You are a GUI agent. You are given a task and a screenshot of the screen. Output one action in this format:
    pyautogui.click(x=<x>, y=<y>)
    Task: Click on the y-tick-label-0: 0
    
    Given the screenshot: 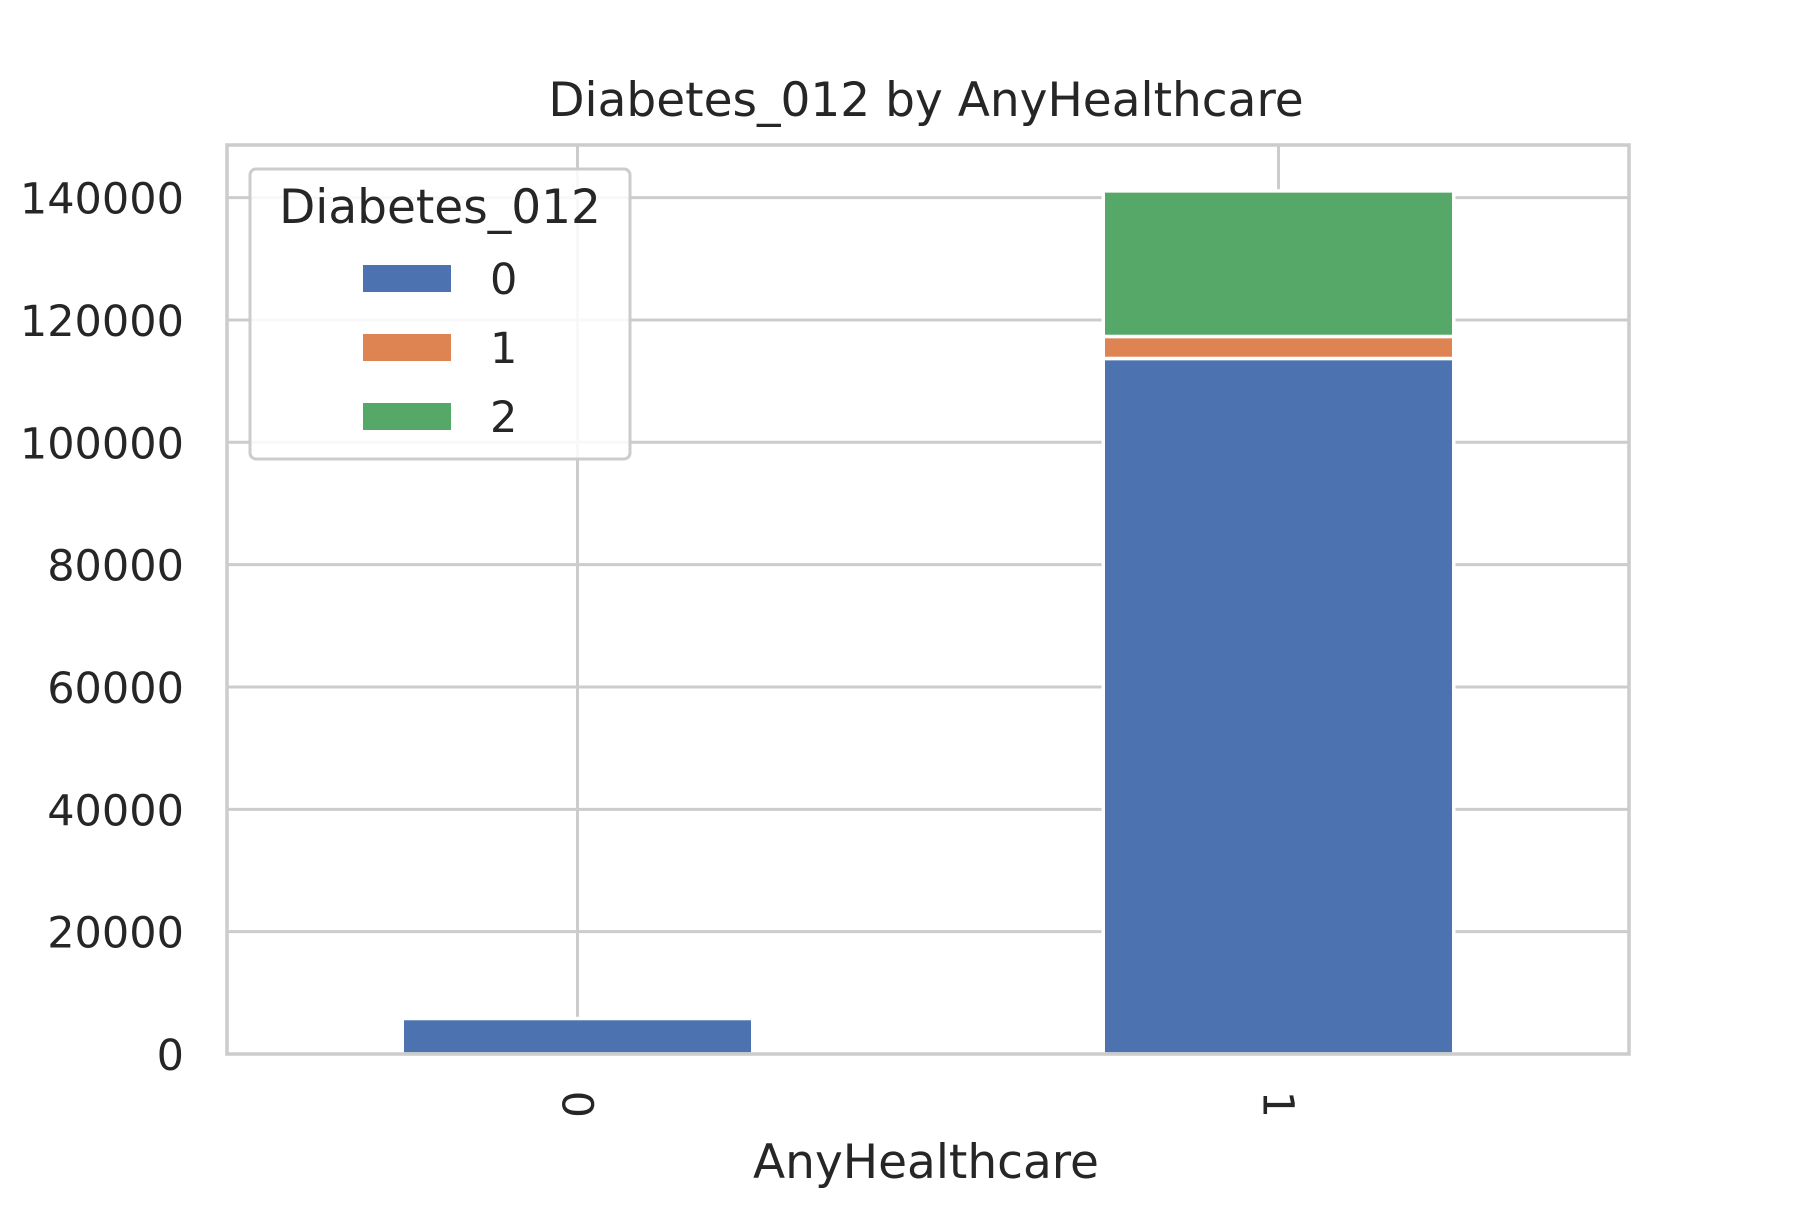 What is the action you would take?
    pyautogui.click(x=170, y=1056)
    